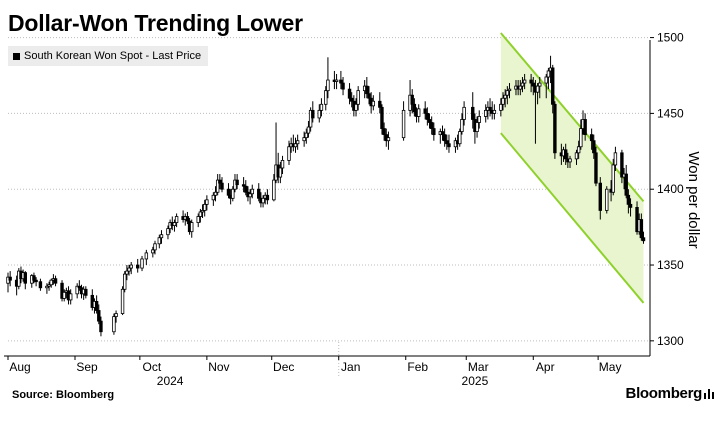 Image resolution: width=722 pixels, height=430 pixels. What do you see at coordinates (670, 189) in the screenshot?
I see `y-tick-labels: 1300 1350 1400 1450 1500` at bounding box center [670, 189].